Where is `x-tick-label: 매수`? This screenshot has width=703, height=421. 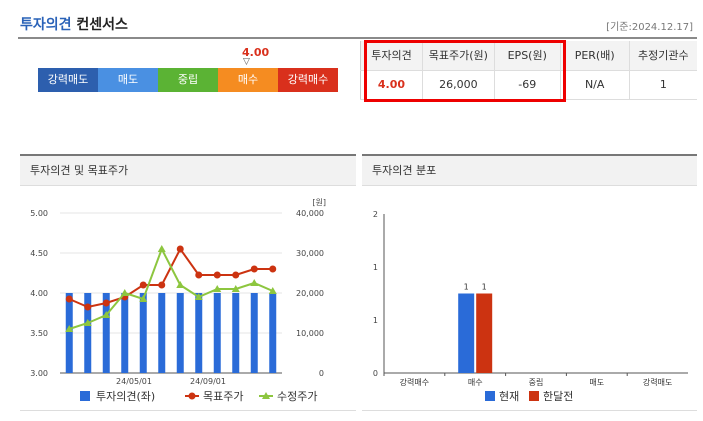
x-tick-label: 매수 is located at coordinates (475, 382).